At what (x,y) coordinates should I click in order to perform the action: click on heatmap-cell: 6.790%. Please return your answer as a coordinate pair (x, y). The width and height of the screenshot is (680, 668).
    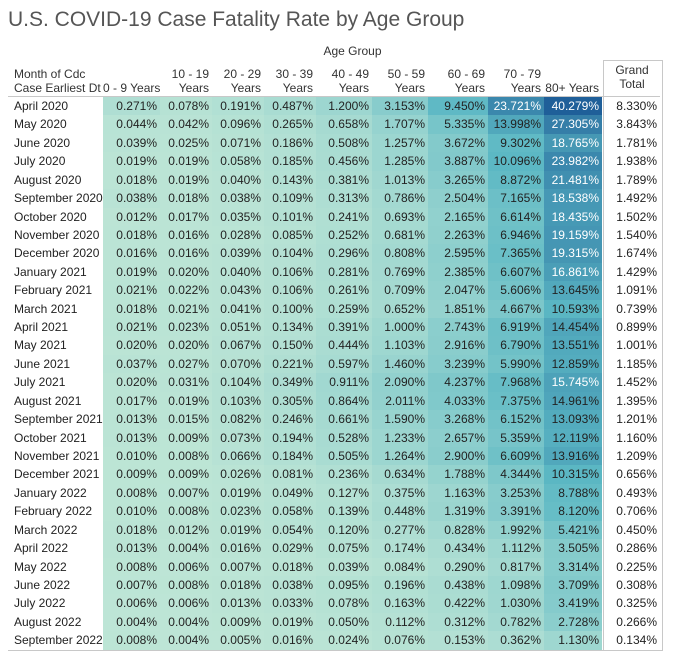
    Looking at the image, I should click on (516, 346).